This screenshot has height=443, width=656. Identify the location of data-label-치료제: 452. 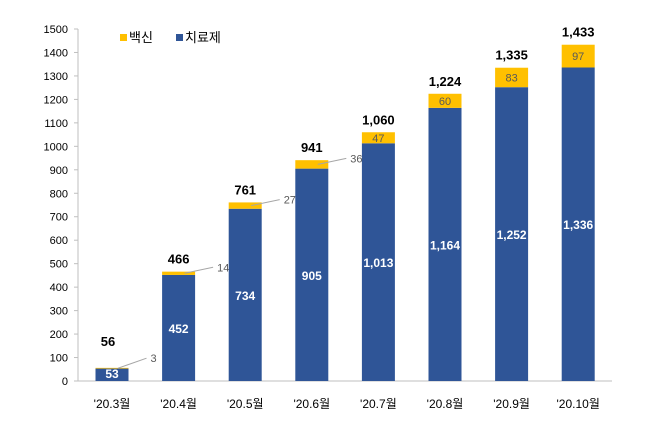
(179, 329).